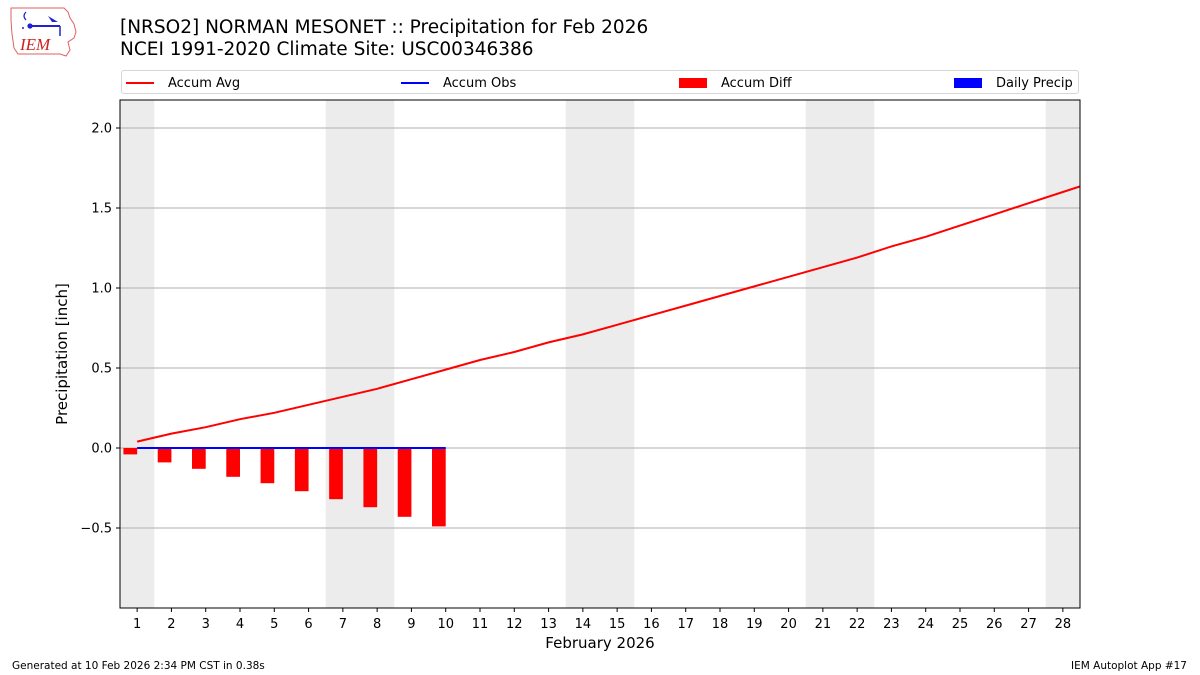 The height and width of the screenshot is (675, 1200). Describe the element at coordinates (994, 624) in the screenshot. I see `x-tick-label: 26` at that location.